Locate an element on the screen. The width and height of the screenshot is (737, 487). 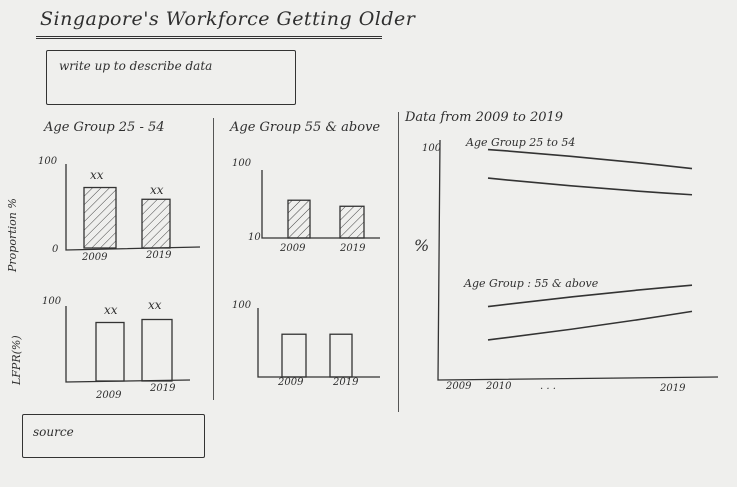
year-2019-c: 2019 is located at coordinates (163, 388).